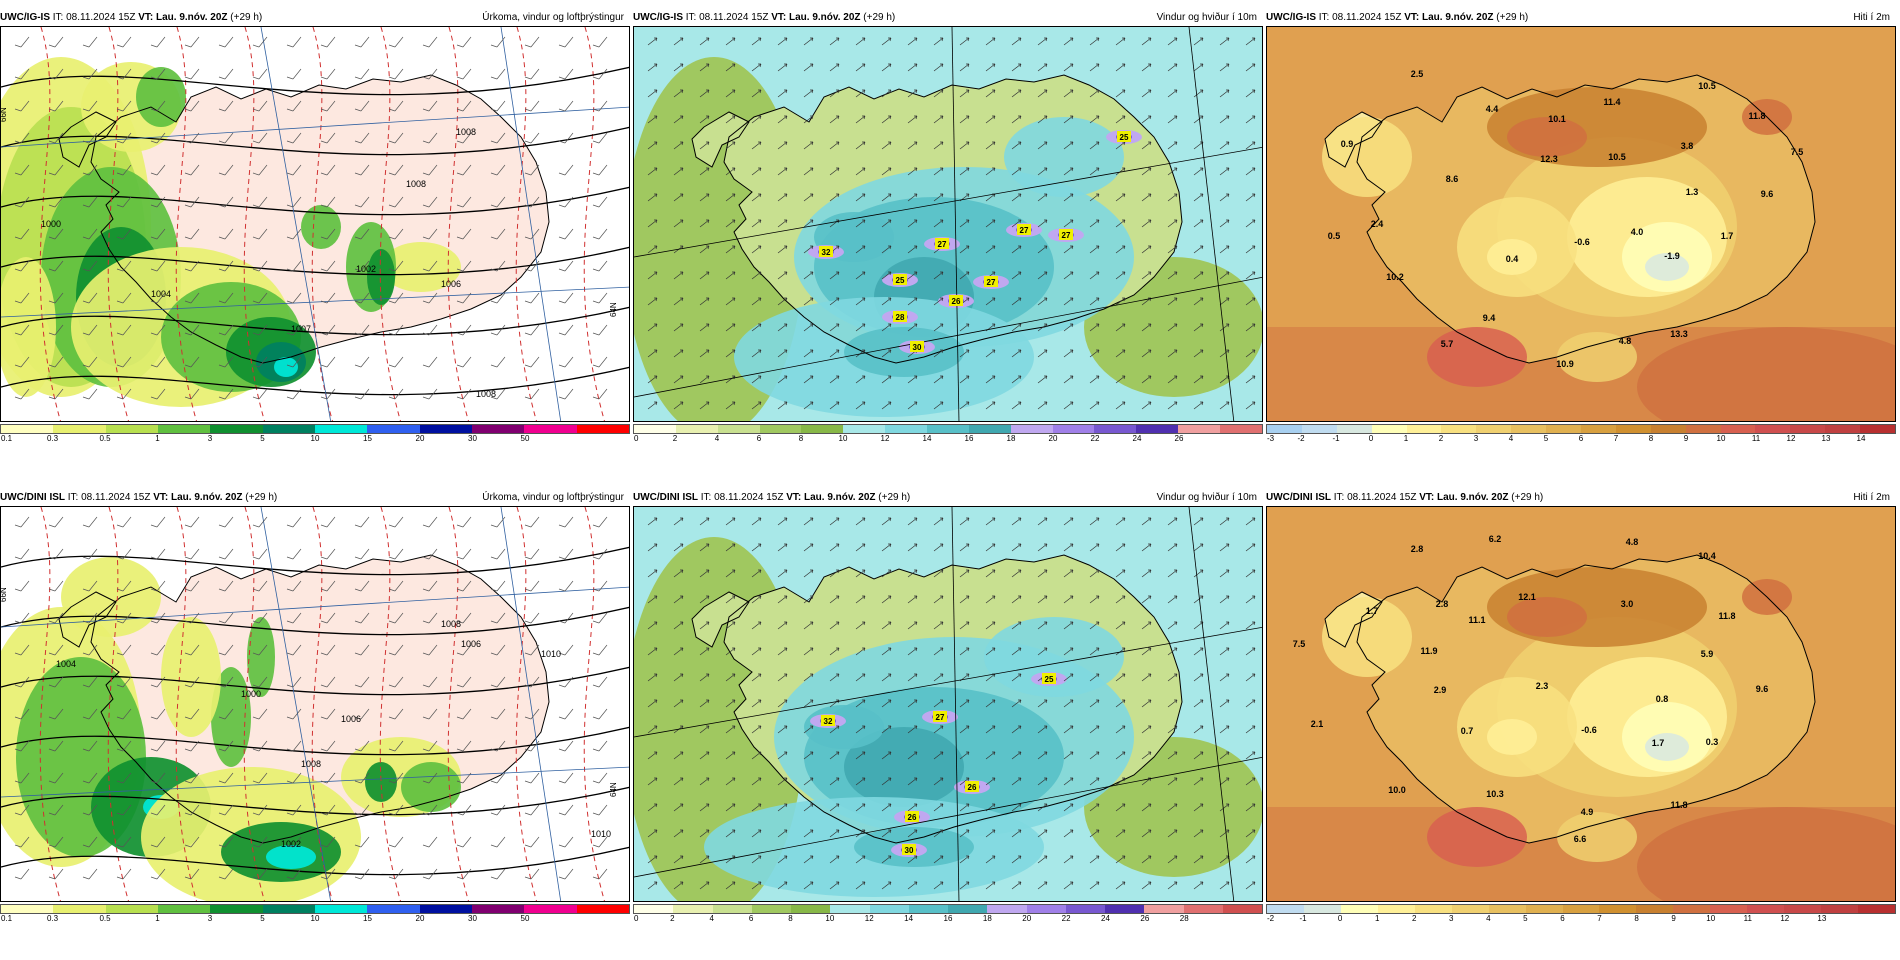 The image size is (1900, 960). I want to click on legend-tick-label: 50, so click(525, 918).